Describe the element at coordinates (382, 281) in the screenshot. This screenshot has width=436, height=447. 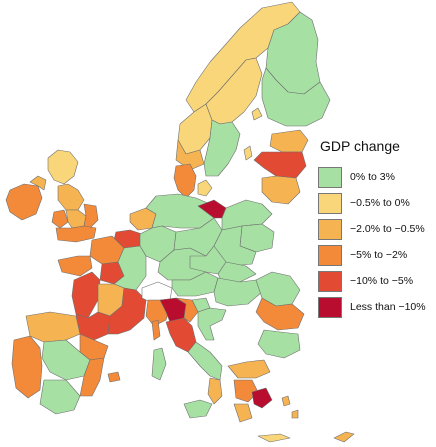
I see `legend-label: −10% to −5%` at that location.